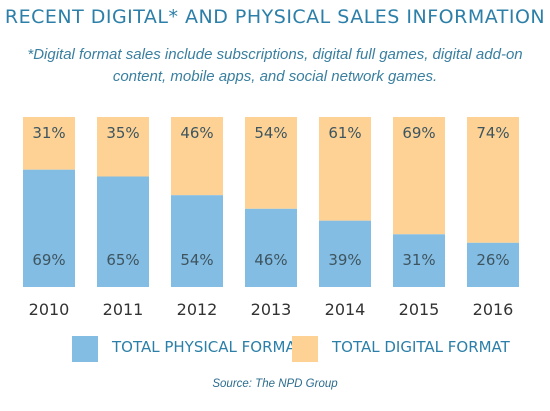 The width and height of the screenshot is (550, 411). What do you see at coordinates (48, 133) in the screenshot?
I see `value-label-digital-2010: 31%` at bounding box center [48, 133].